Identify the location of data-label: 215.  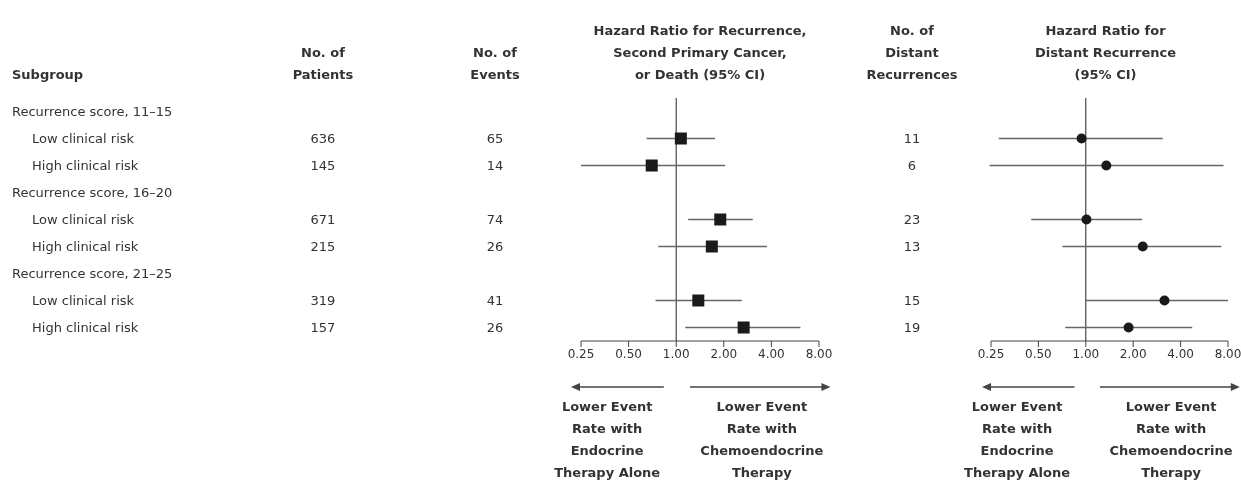
(323, 247).